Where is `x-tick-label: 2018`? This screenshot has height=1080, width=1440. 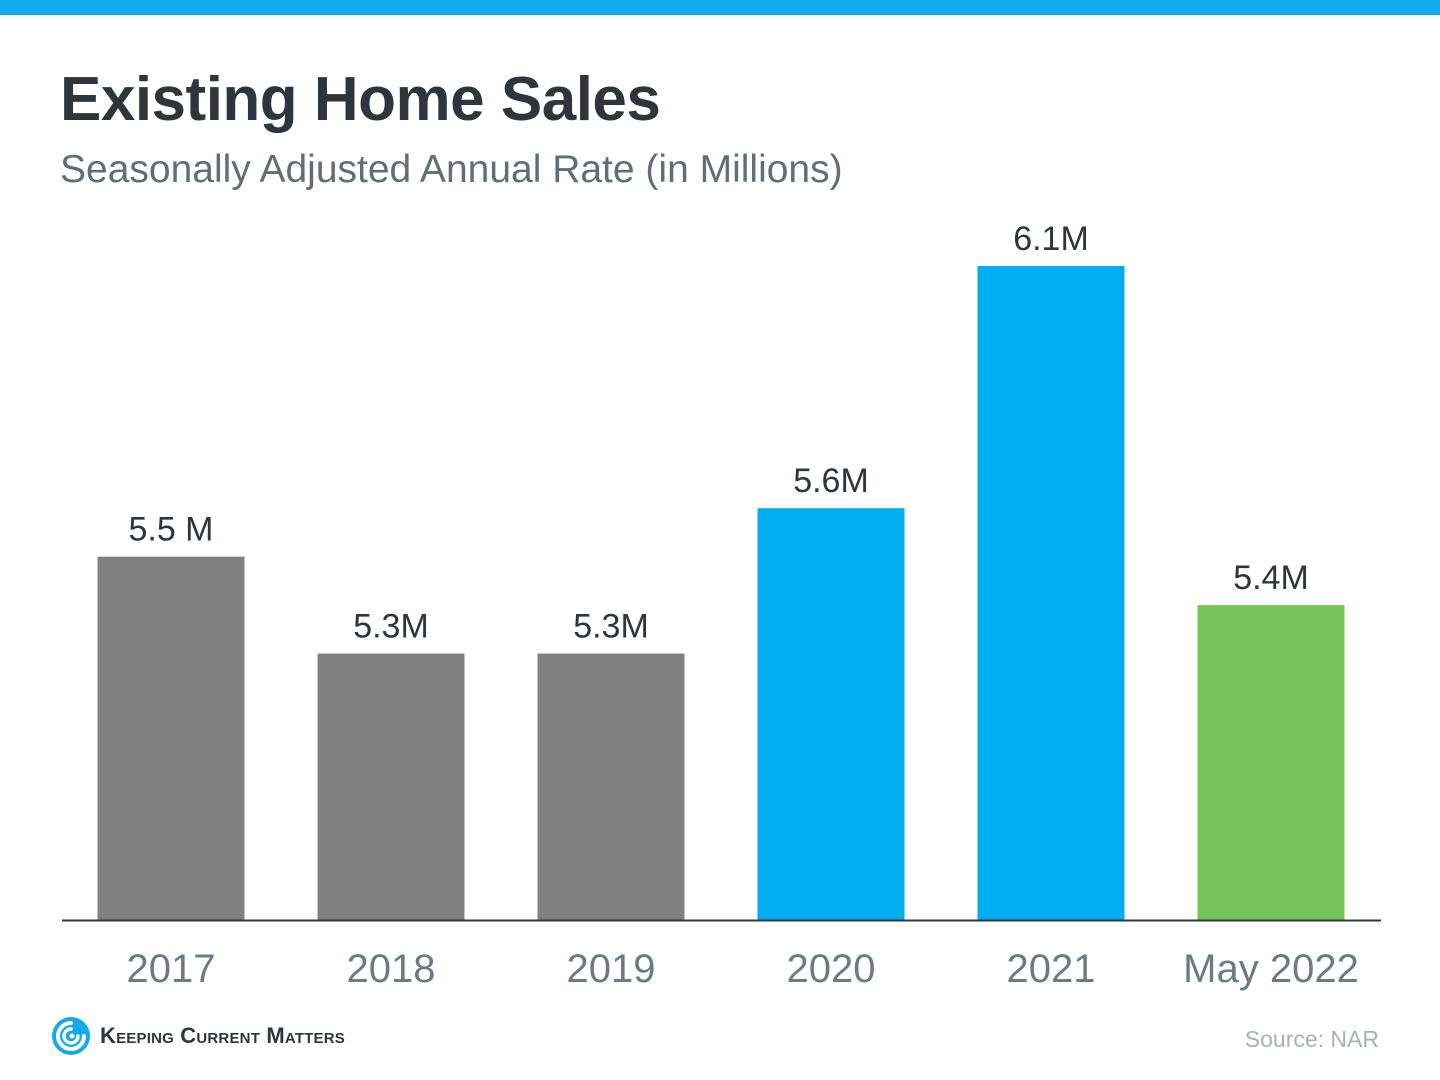 x-tick-label: 2018 is located at coordinates (391, 969).